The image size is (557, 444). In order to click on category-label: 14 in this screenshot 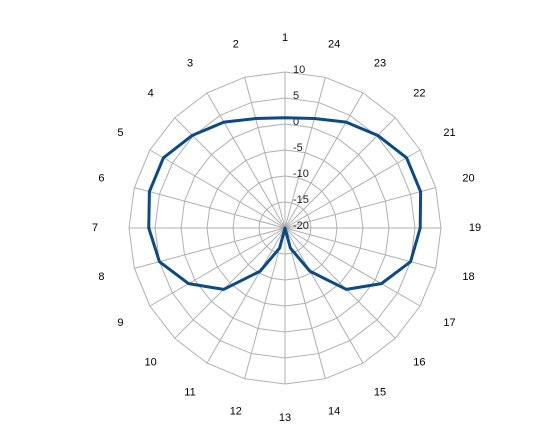, I will do `click(334, 411)`.